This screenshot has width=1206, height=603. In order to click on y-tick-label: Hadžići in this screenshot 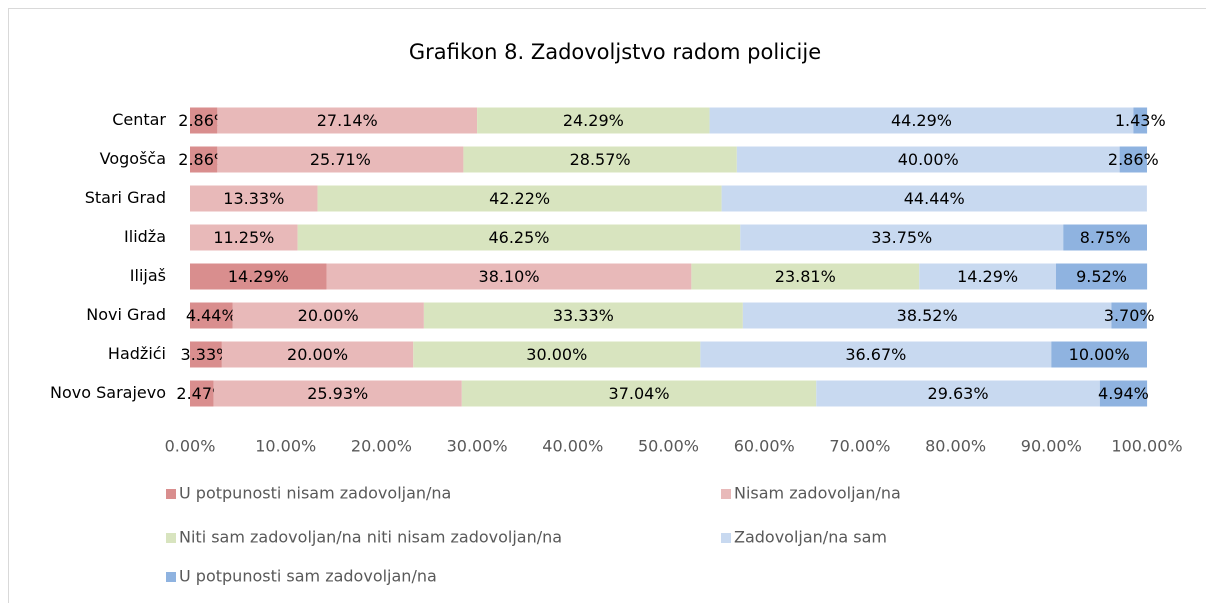, I will do `click(137, 353)`.